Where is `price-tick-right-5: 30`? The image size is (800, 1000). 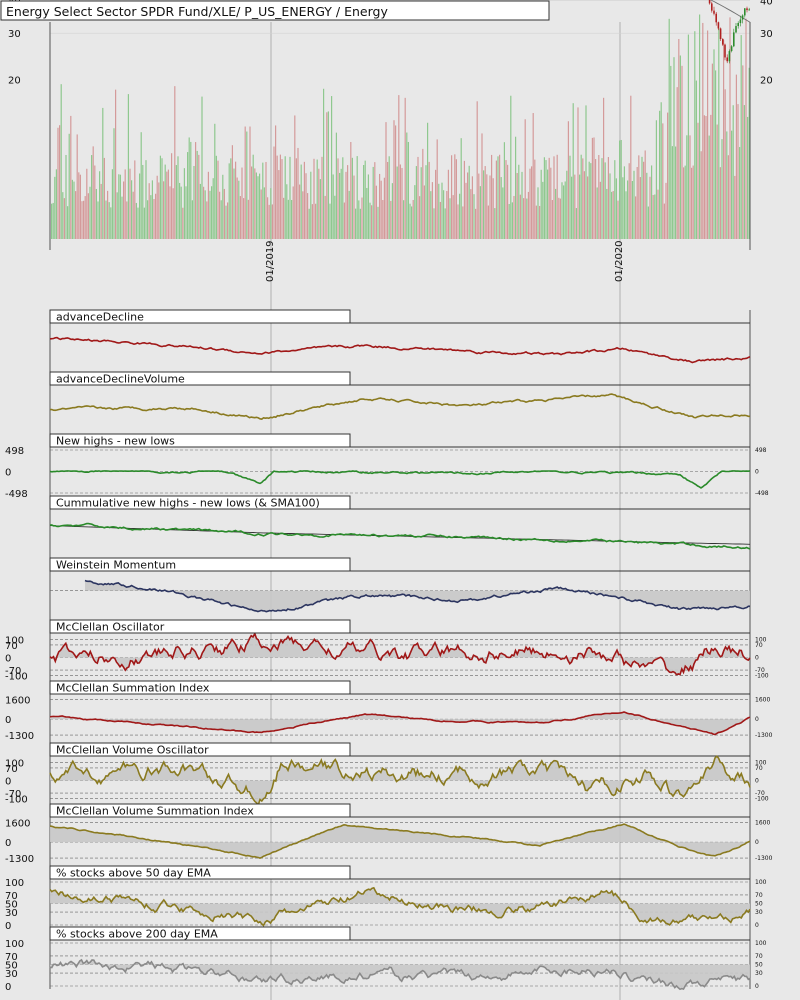 price-tick-right-5: 30 is located at coordinates (766, 34).